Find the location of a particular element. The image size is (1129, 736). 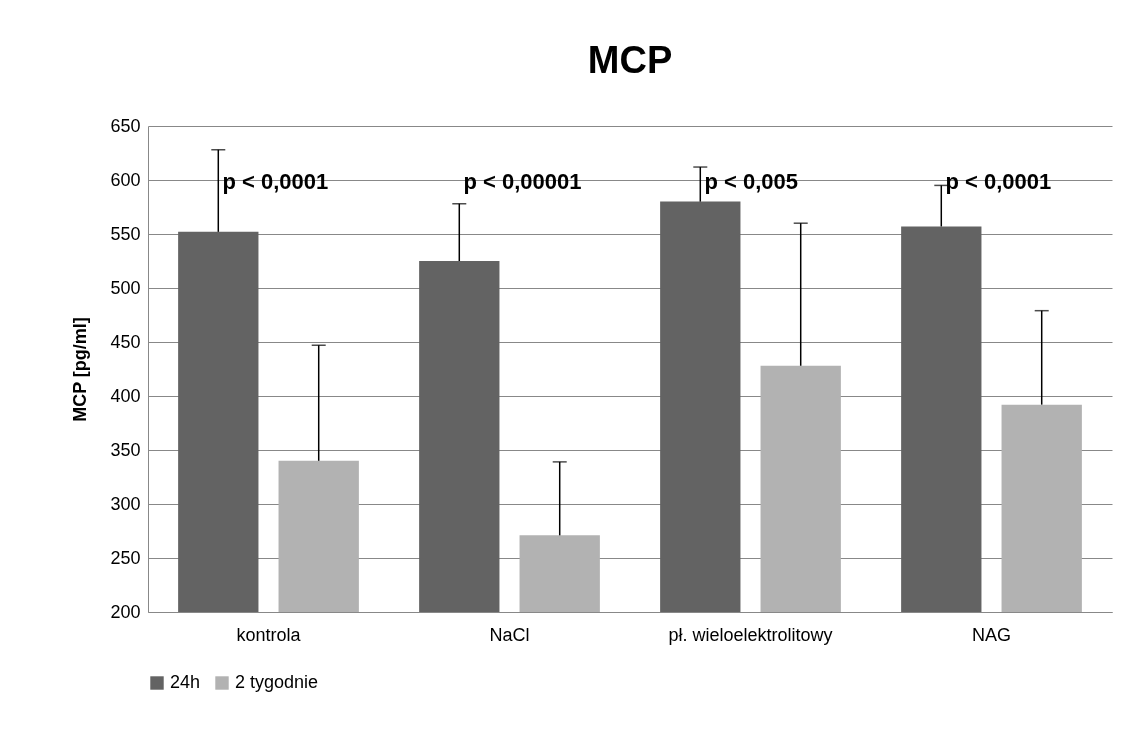

y-tick-label: 550 is located at coordinates (125, 233).